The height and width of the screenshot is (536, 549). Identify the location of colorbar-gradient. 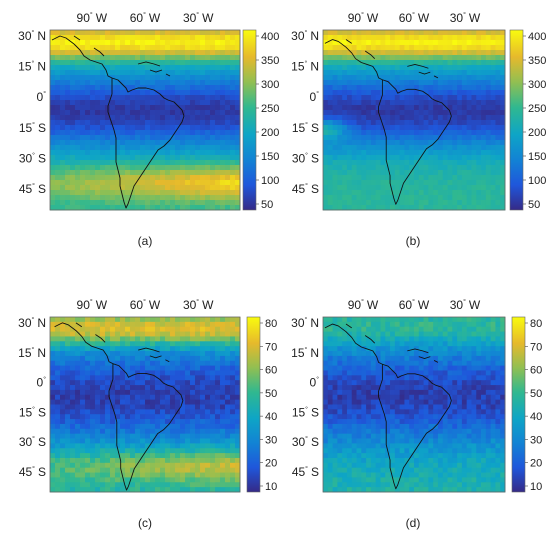
(253, 404).